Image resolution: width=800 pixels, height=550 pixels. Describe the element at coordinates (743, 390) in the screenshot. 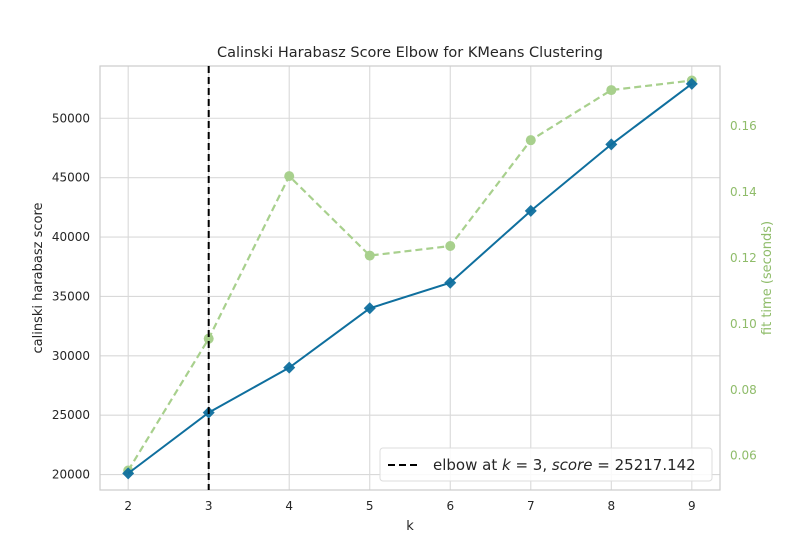

I see `y2-tick-label: 0.08` at that location.